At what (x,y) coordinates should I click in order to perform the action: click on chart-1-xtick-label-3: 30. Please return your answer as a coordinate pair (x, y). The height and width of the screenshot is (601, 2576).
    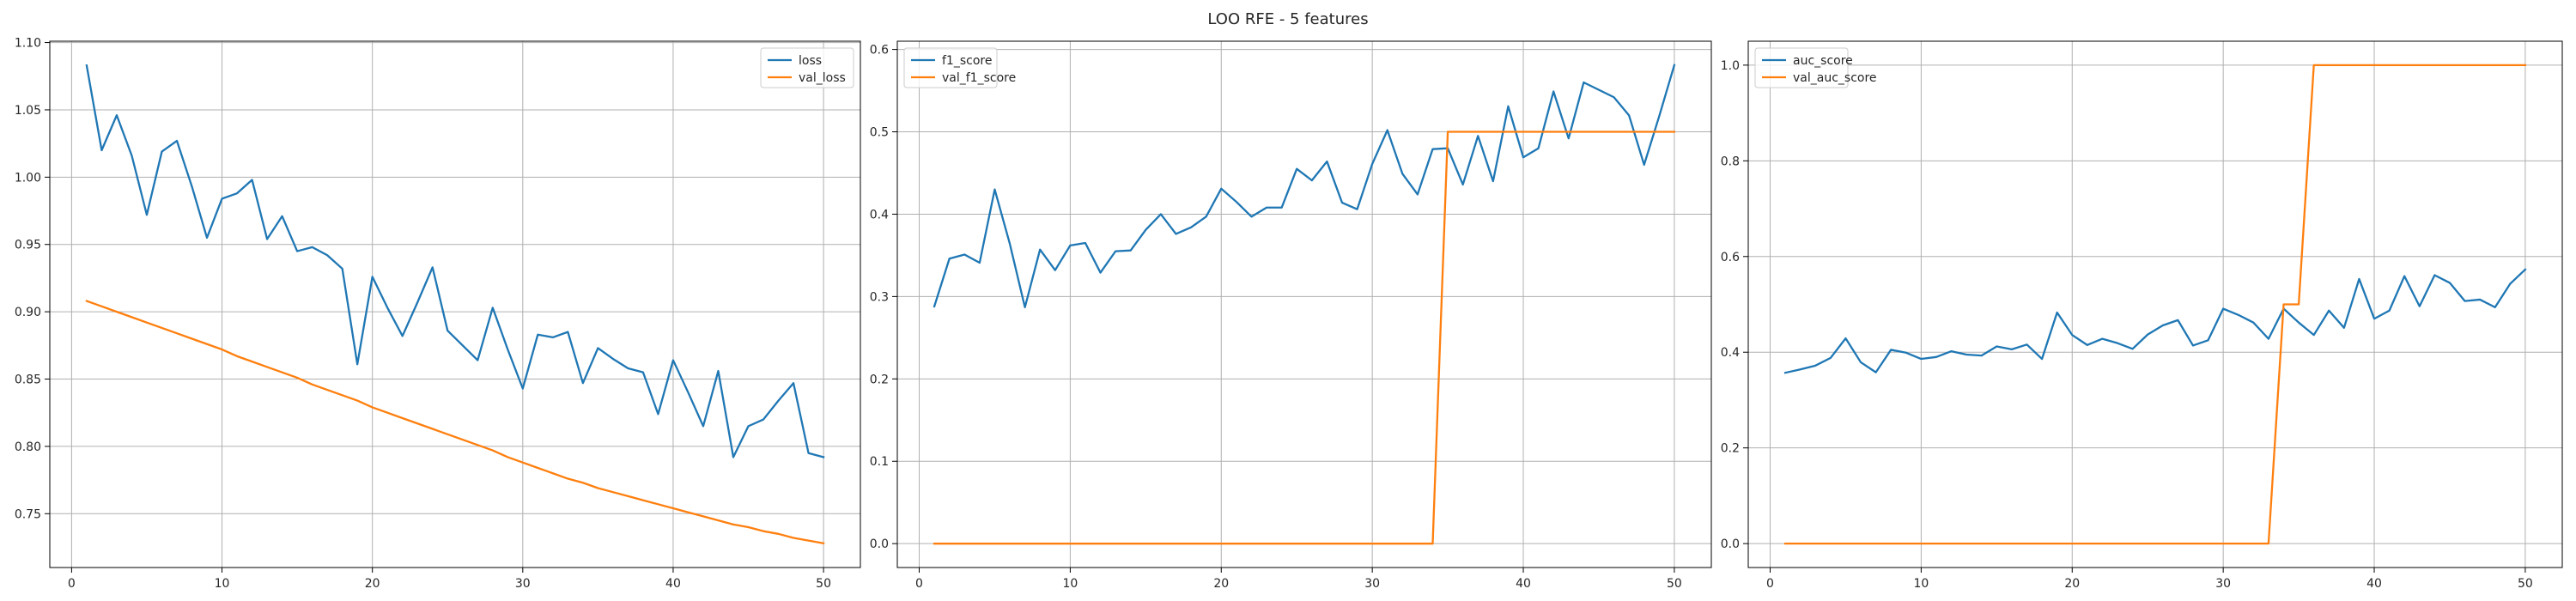
    Looking at the image, I should click on (523, 584).